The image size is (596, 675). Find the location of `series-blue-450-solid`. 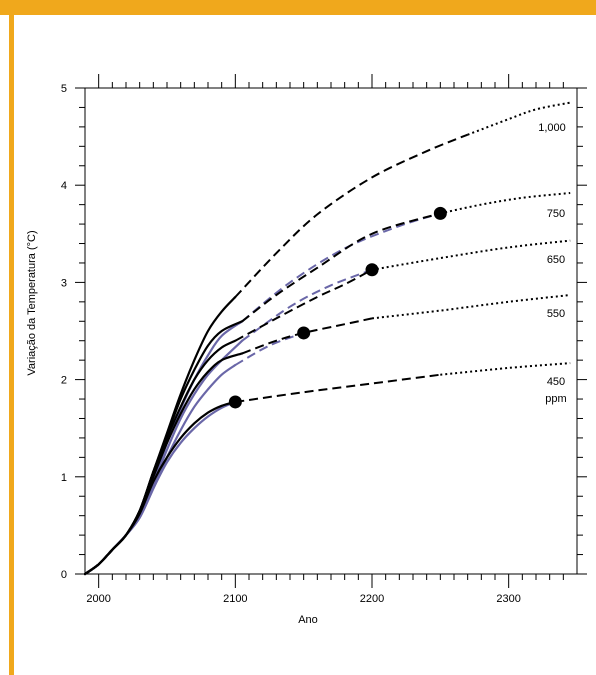

series-blue-450-solid is located at coordinates (160, 488).